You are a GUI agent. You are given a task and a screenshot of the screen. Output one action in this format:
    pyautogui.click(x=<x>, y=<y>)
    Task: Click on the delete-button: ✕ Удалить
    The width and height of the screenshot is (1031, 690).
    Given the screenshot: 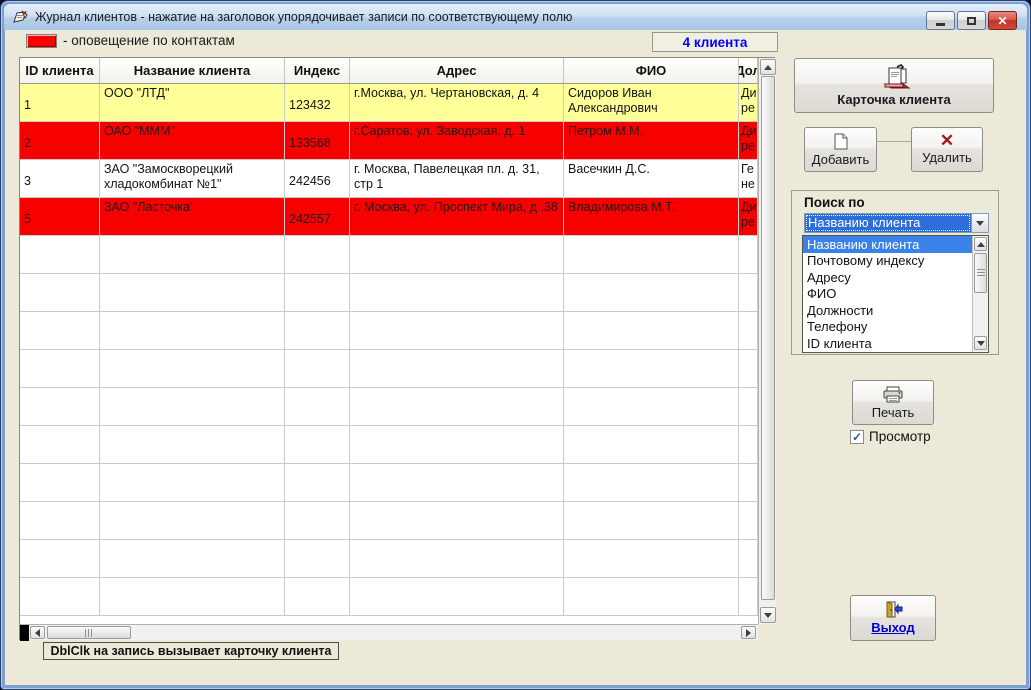 What is the action you would take?
    pyautogui.click(x=947, y=149)
    